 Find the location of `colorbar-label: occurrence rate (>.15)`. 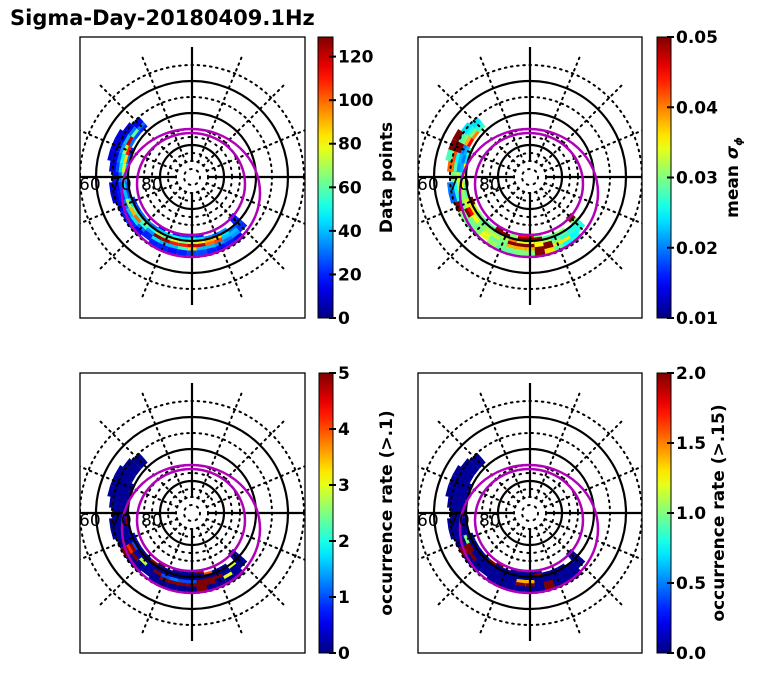

colorbar-label: occurrence rate (>.15) is located at coordinates (719, 512).